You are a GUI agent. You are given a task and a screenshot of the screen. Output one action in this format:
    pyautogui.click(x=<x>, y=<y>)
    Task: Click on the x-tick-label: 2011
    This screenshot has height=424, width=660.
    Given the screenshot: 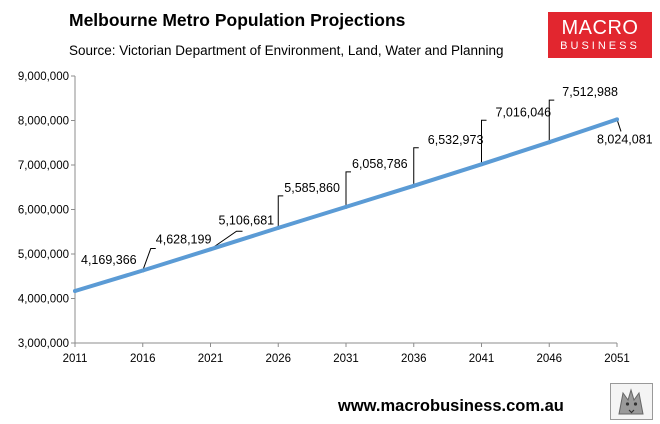 What is the action you would take?
    pyautogui.click(x=75, y=359)
    